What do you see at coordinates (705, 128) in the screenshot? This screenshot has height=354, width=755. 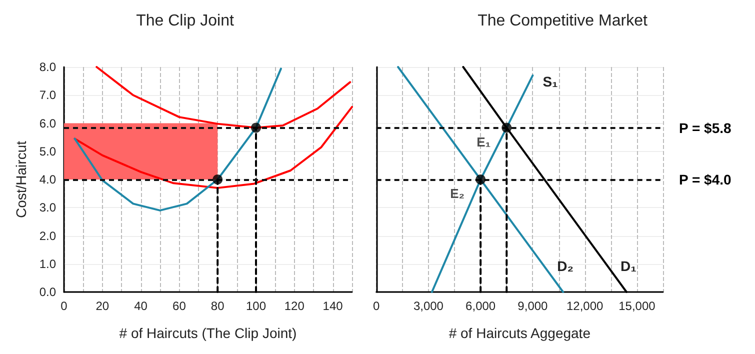 I see `ref-line-label: P = $5.8` at bounding box center [705, 128].